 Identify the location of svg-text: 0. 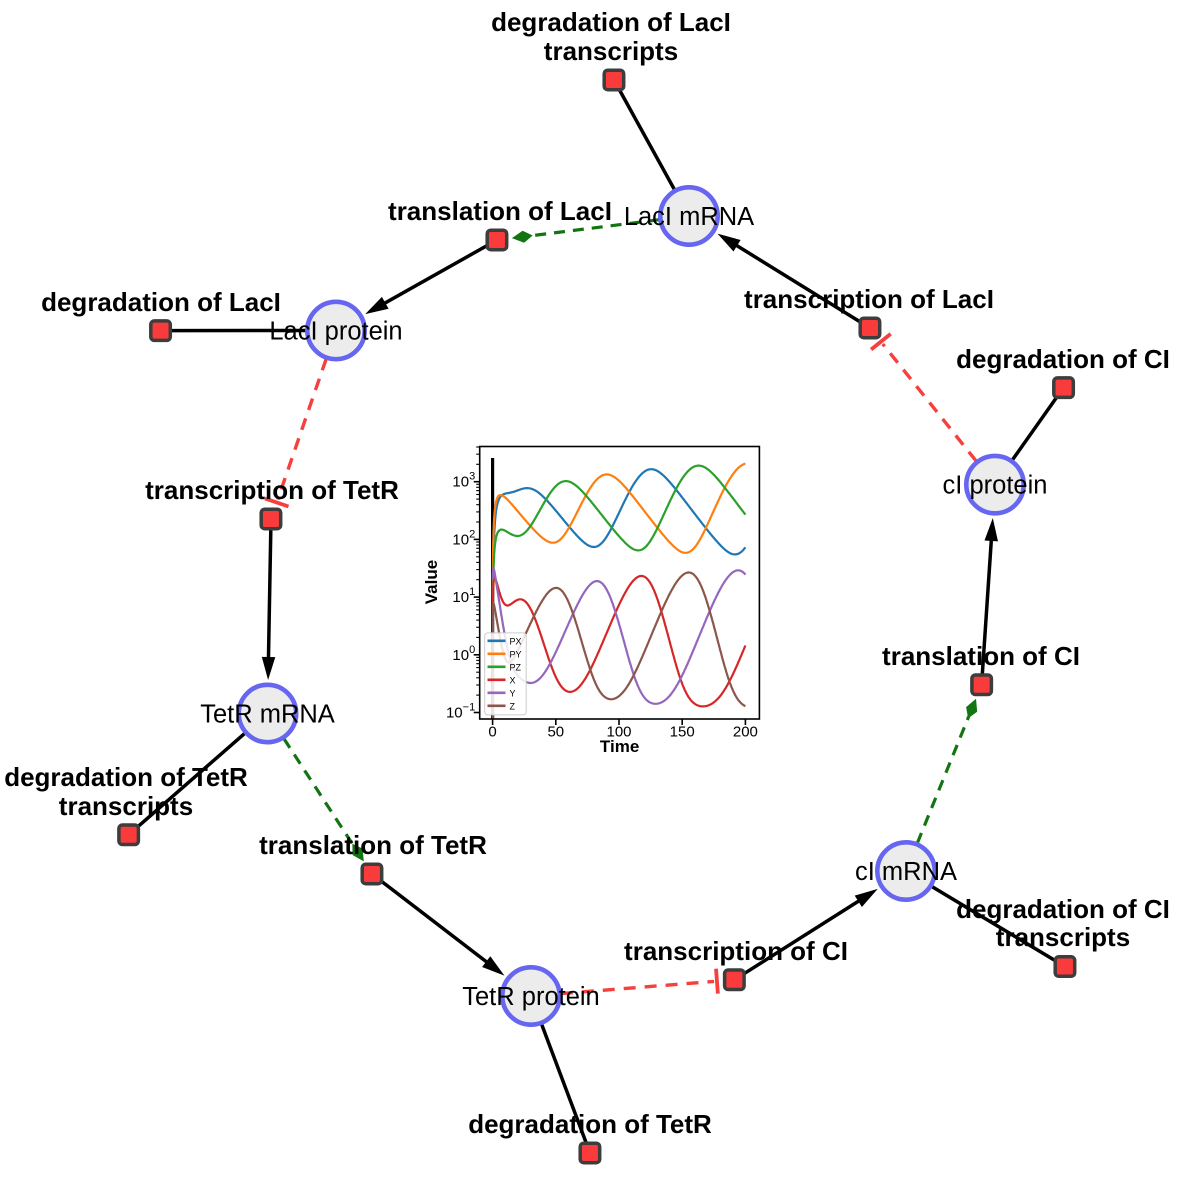
(492, 732).